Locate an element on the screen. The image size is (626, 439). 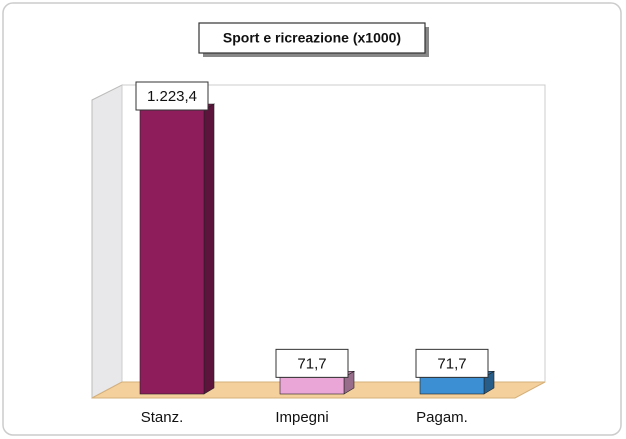
bar-side is located at coordinates (209, 249).